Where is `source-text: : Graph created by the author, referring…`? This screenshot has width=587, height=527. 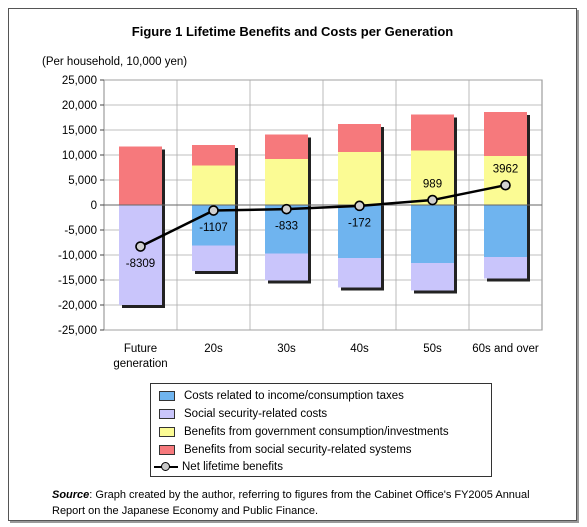
source-text: : Graph created by the author, referring… is located at coordinates (291, 503).